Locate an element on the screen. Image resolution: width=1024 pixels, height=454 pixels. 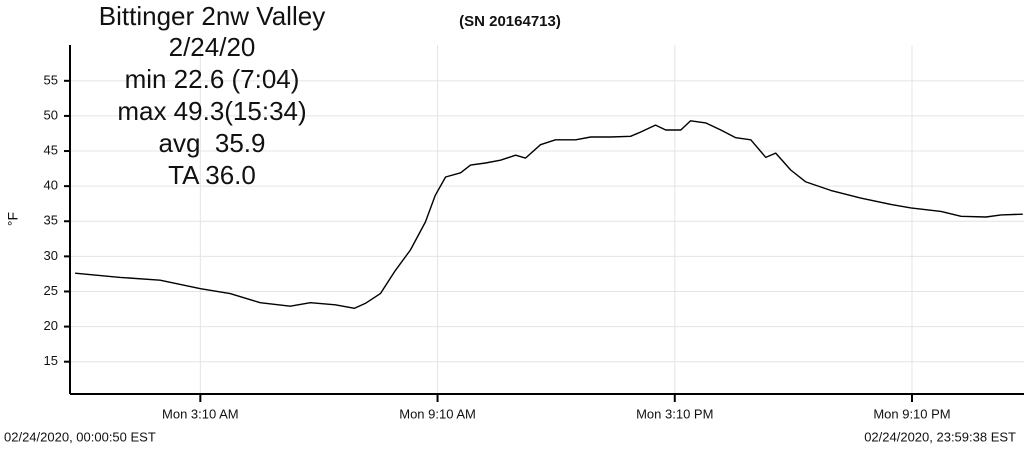
x-tick-label: Mon 9:10 AM is located at coordinates (437, 413).